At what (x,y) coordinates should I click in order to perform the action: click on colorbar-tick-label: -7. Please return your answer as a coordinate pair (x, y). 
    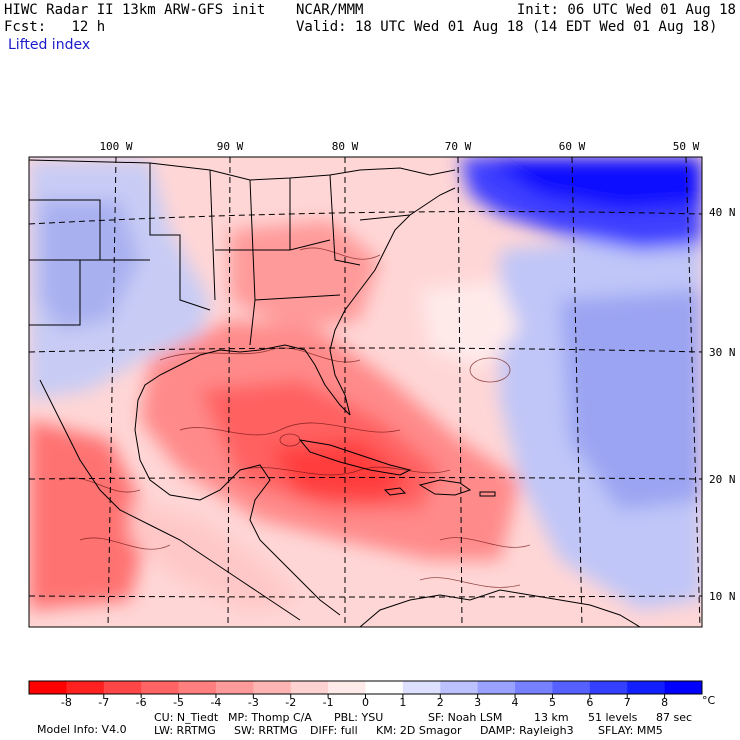
    Looking at the image, I should click on (103, 702).